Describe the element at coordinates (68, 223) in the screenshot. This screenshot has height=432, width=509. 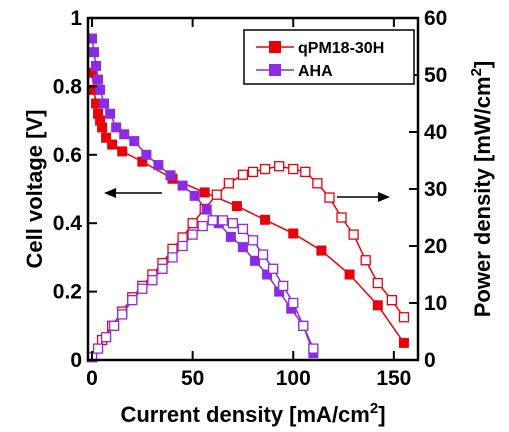
I see `y-tick-label: 0.4` at that location.